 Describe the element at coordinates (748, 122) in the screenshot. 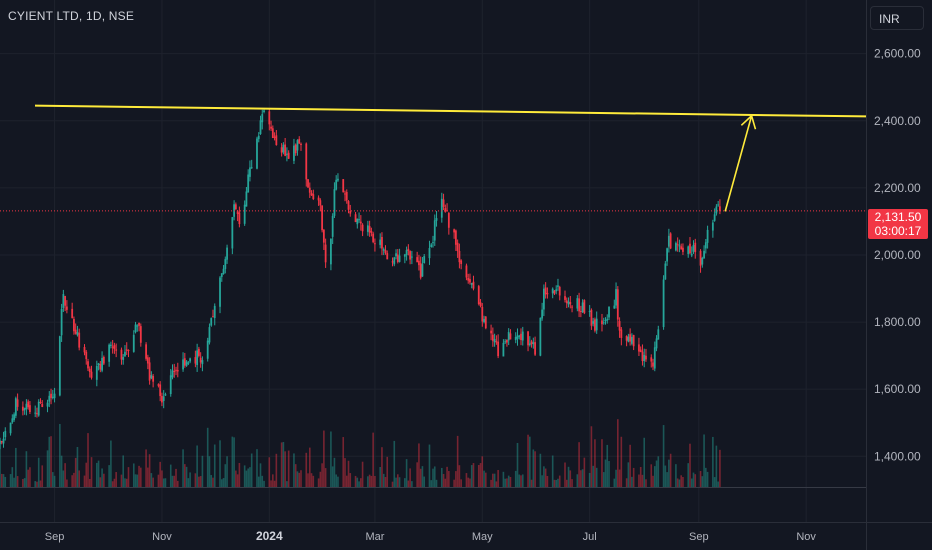

I see `arrow-head-icon` at that location.